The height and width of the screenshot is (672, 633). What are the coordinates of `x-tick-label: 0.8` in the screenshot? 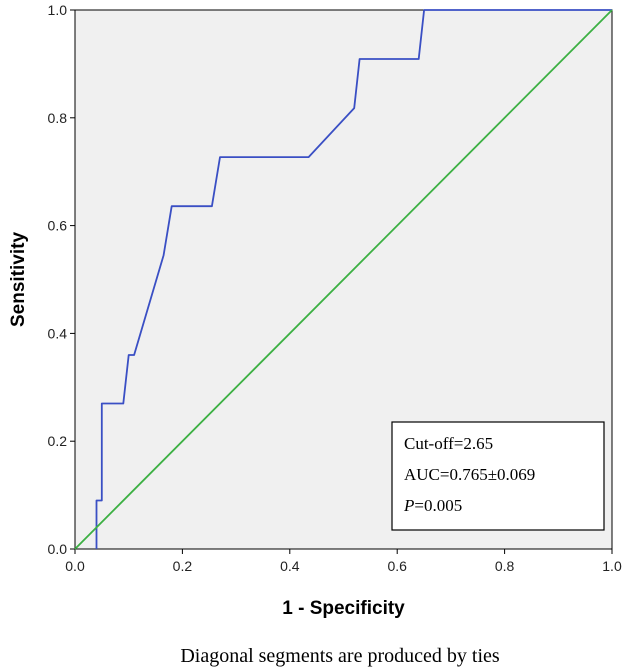 It's located at (505, 566).